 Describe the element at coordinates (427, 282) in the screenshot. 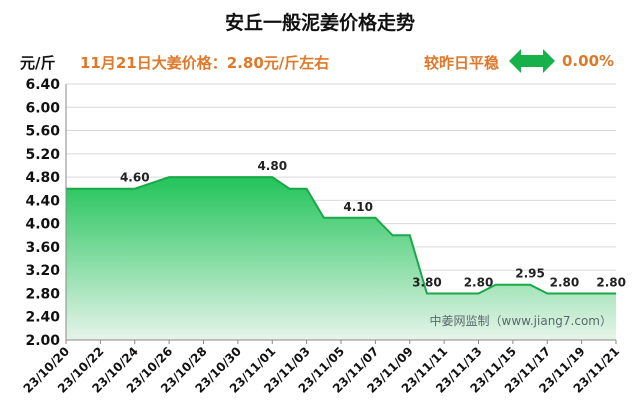

I see `data-label: 3.80` at that location.